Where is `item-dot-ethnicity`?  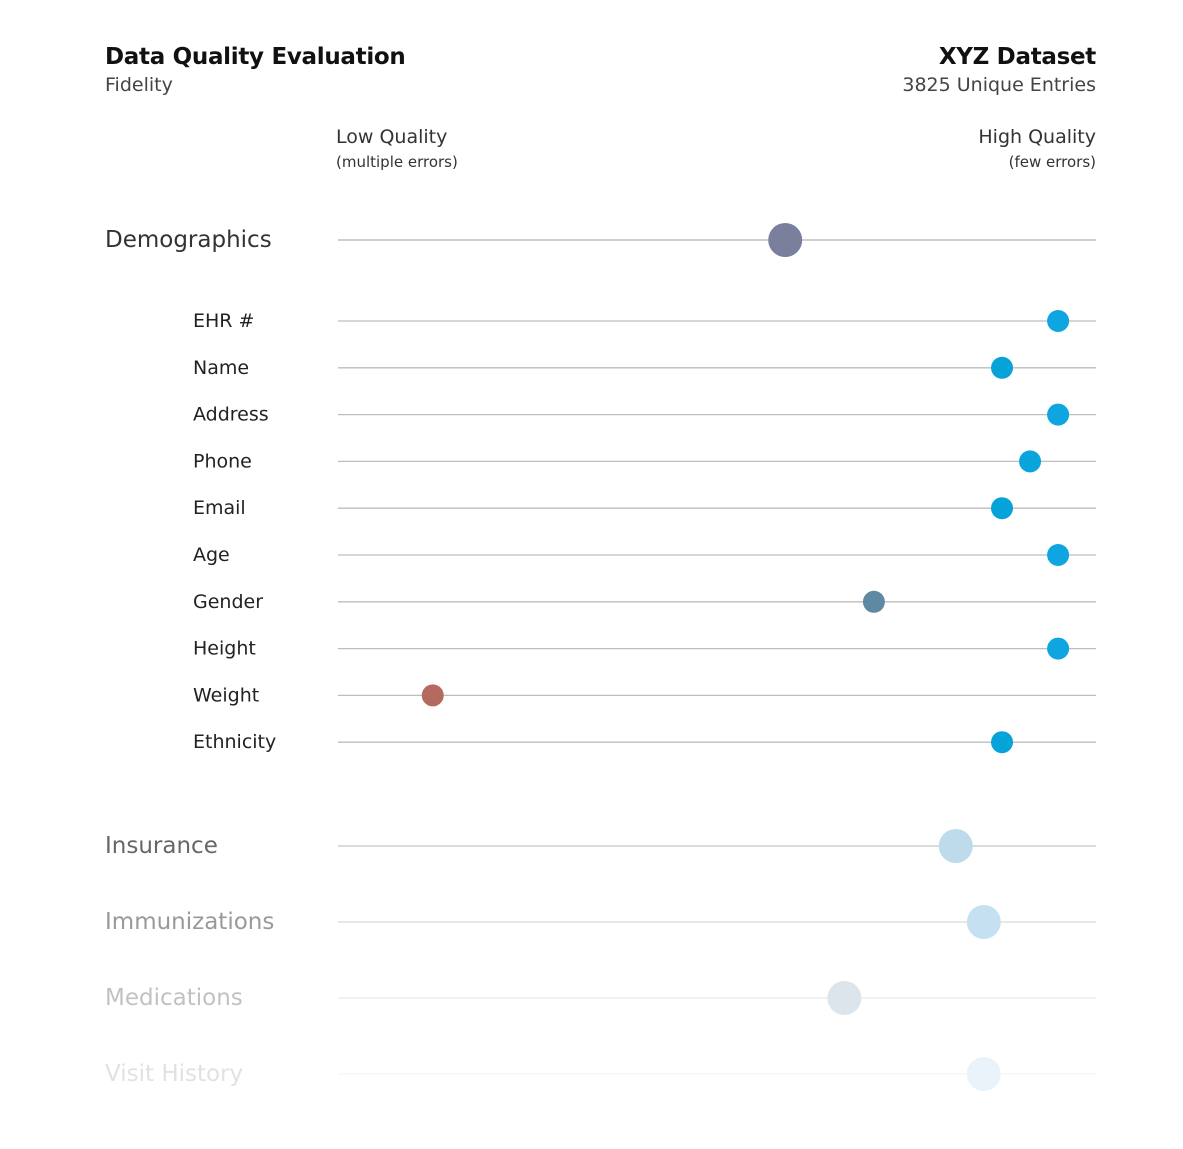
item-dot-ethnicity is located at coordinates (1002, 742).